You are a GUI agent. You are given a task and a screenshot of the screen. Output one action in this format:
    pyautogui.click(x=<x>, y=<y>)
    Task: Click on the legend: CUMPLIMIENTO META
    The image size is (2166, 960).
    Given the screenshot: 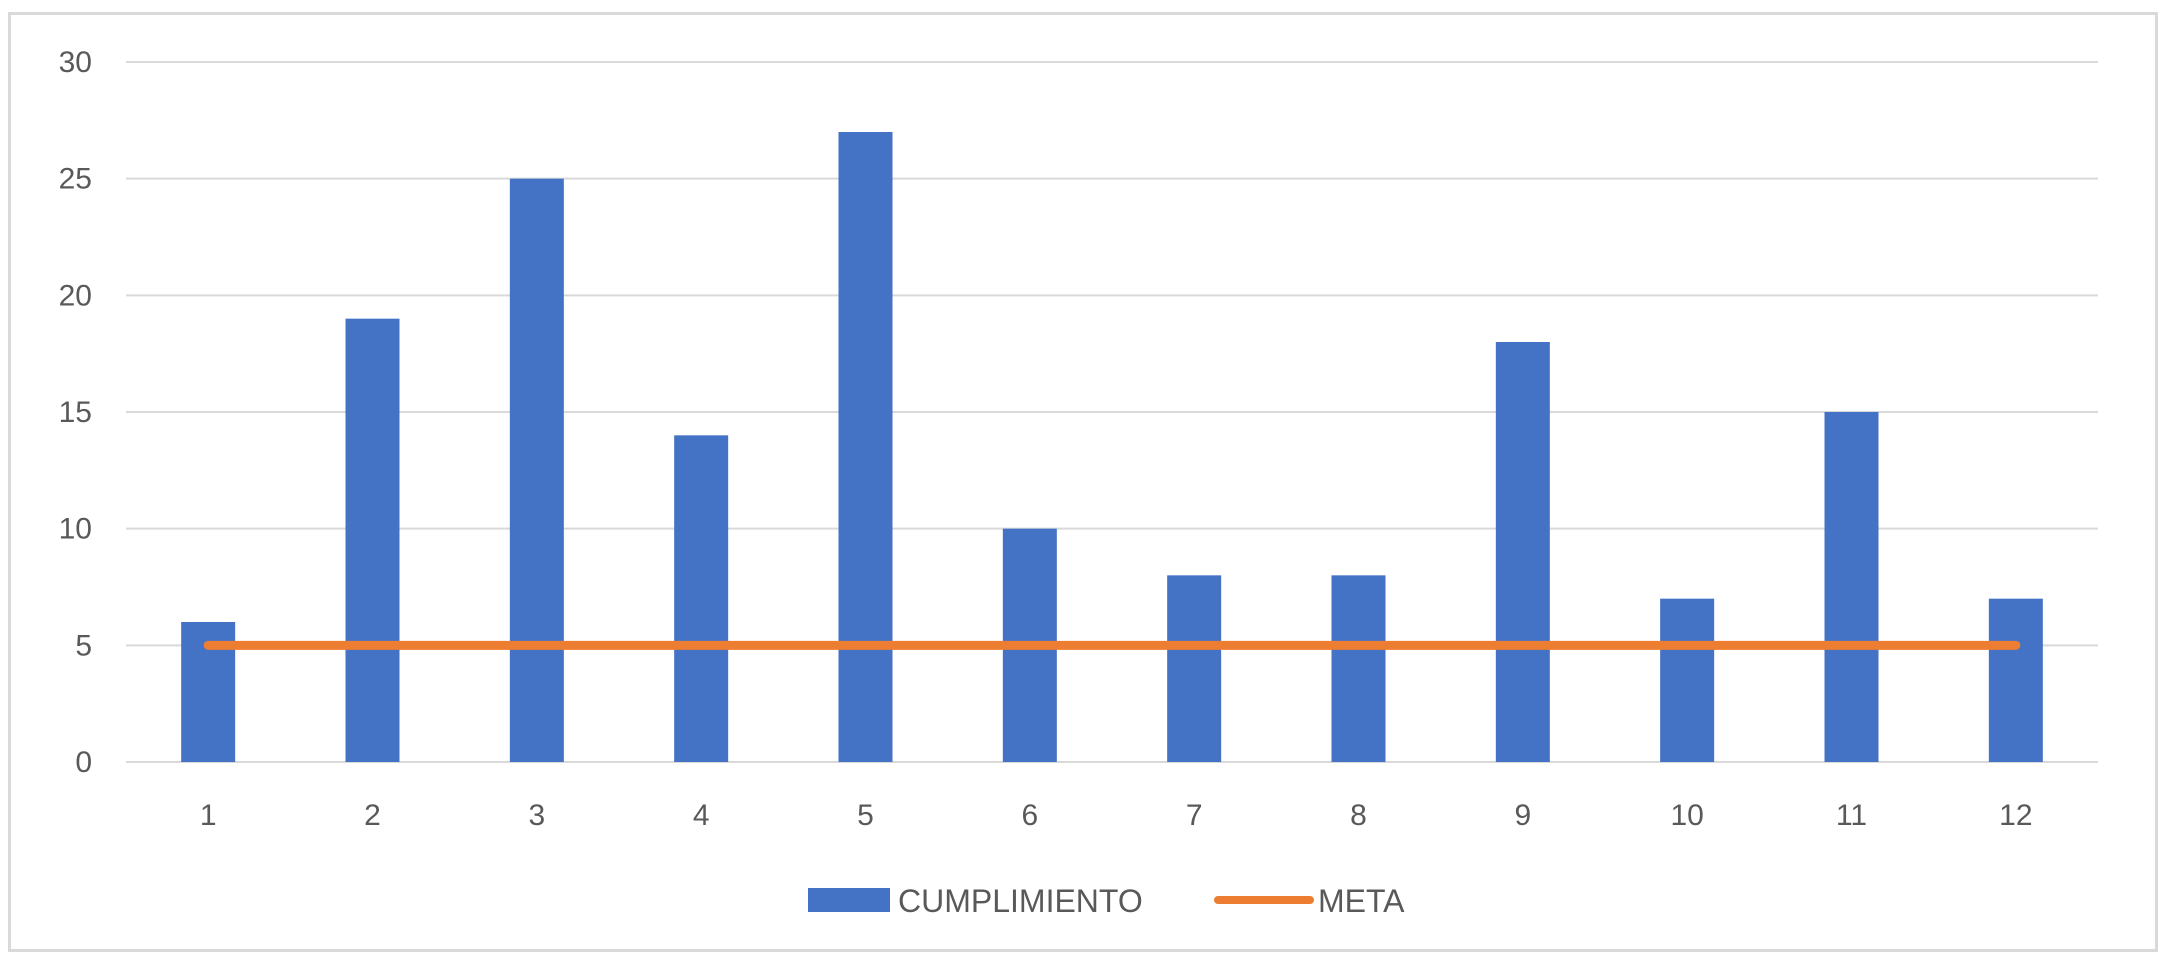 What is the action you would take?
    pyautogui.click(x=1106, y=901)
    